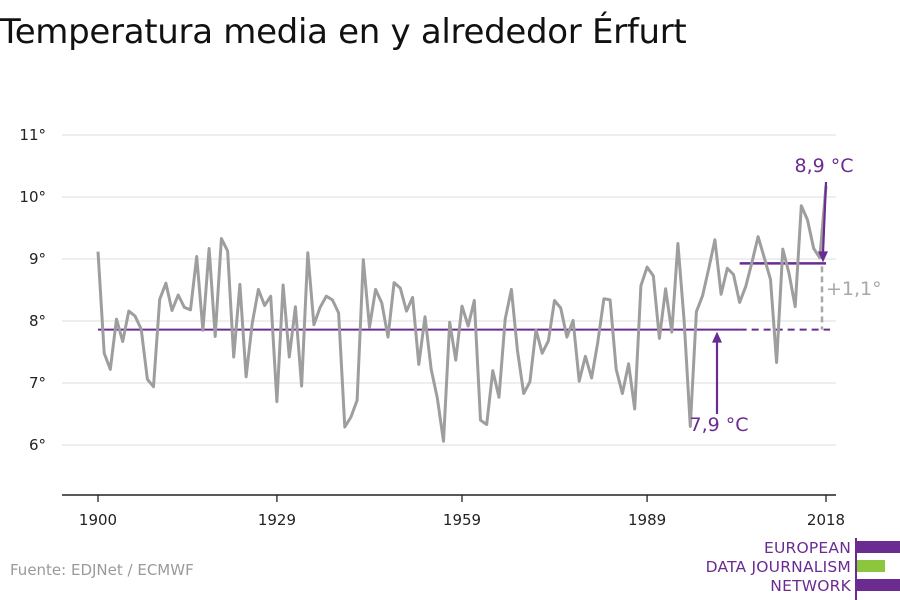 This screenshot has width=900, height=600. I want to click on logo-line-2: DATA JOURNALISM, so click(778, 567).